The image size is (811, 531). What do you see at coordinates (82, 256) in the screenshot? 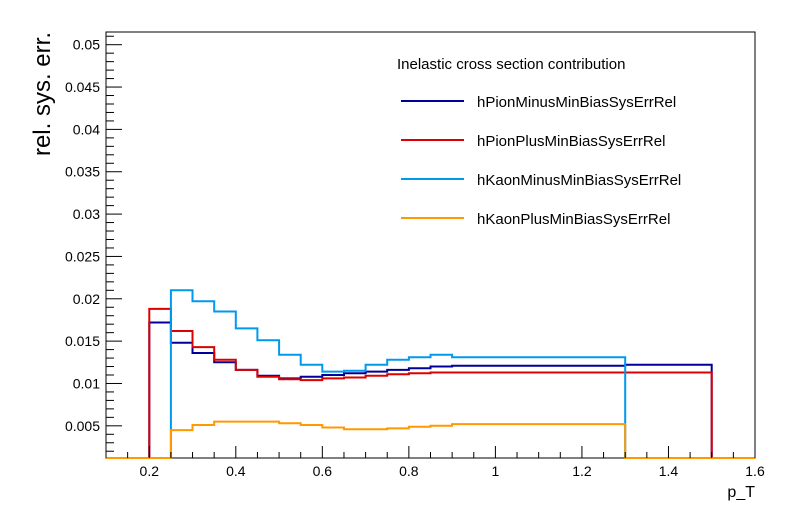
I see `y-tick-label: 0.025` at bounding box center [82, 256].